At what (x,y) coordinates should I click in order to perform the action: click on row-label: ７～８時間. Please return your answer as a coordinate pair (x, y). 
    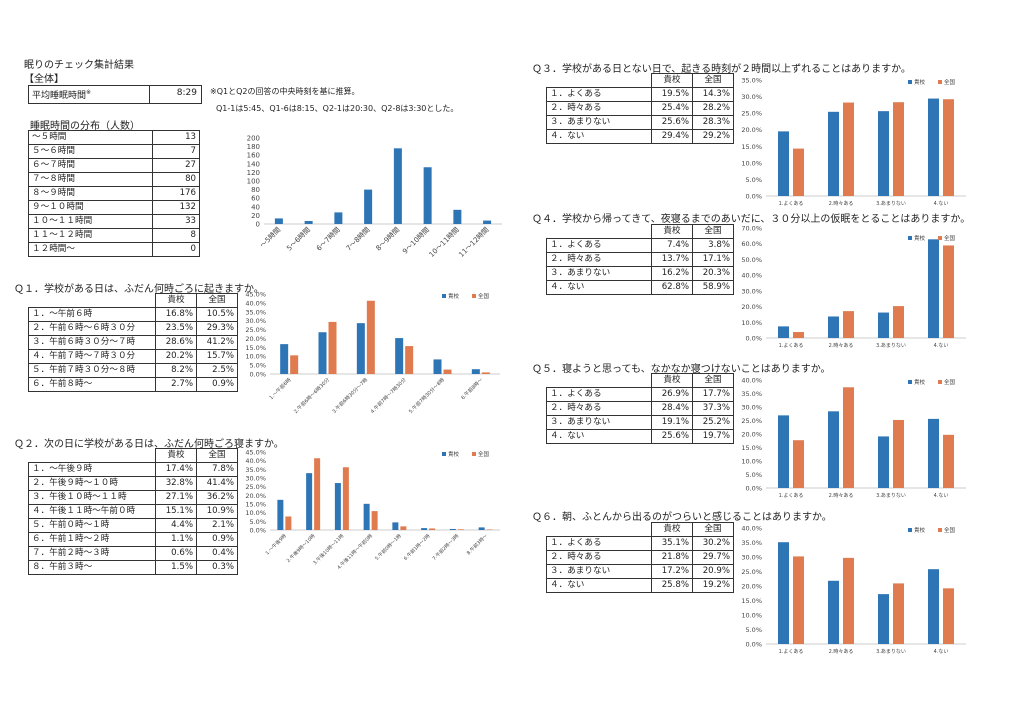
    Looking at the image, I should click on (90, 179).